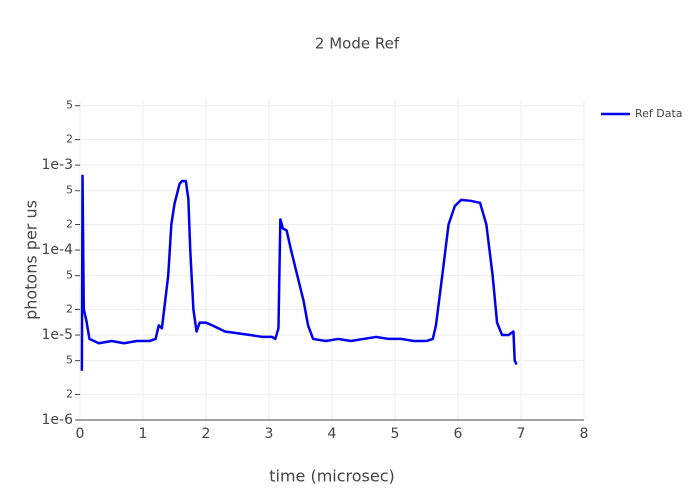 This screenshot has width=700, height=500. What do you see at coordinates (58, 420) in the screenshot?
I see `y-tick-label: 1e-6` at bounding box center [58, 420].